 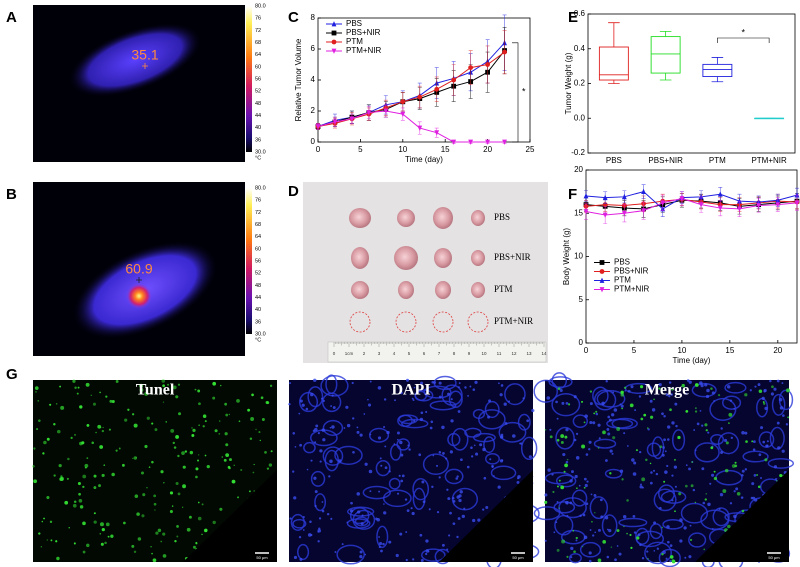 What do you see at coordinates (524, 91) in the screenshot?
I see `significance-mark: *` at bounding box center [524, 91].